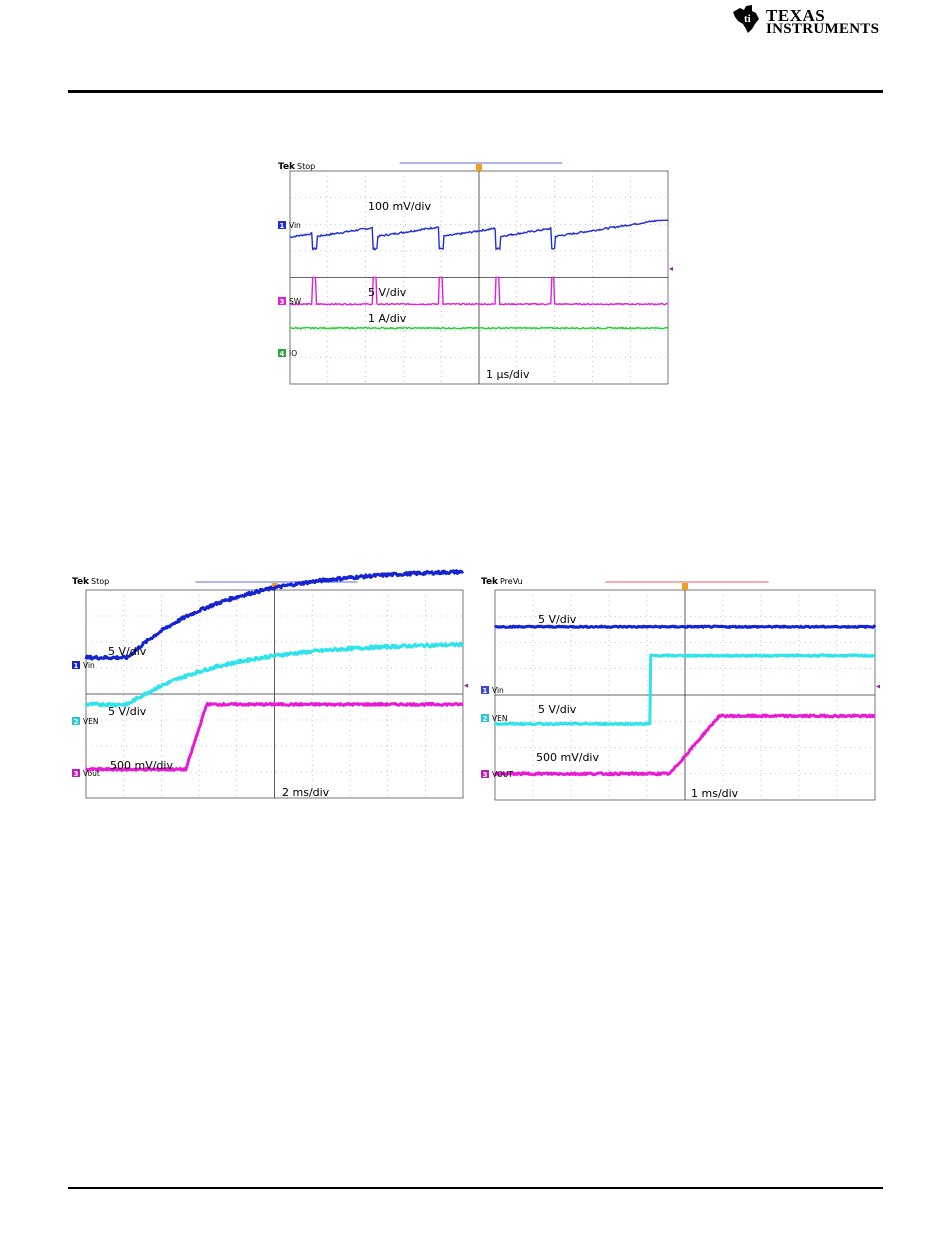 The image size is (950, 1241). Describe the element at coordinates (475, 91) in the screenshot. I see `header-rule` at that location.